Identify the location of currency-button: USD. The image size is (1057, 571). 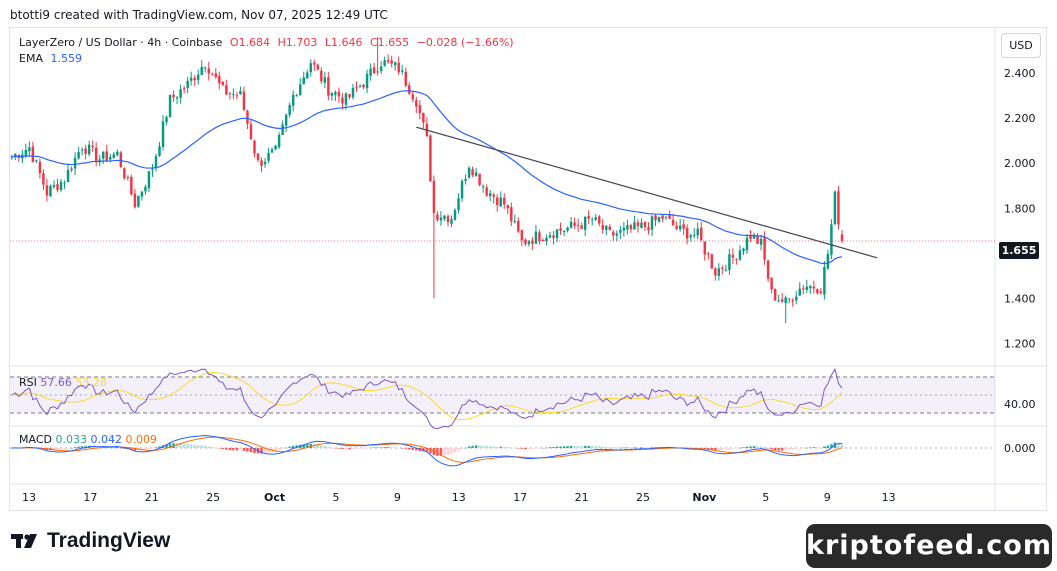
(1021, 45).